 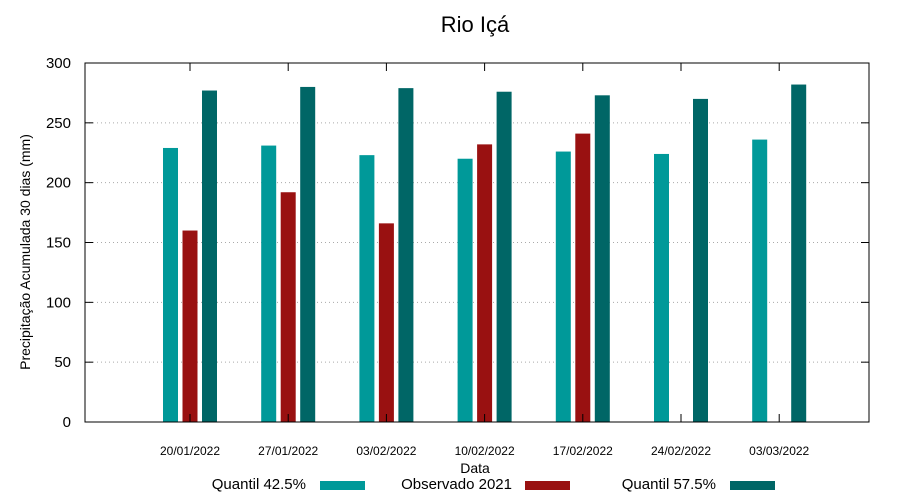 I want to click on legend-label: Observado 2021, so click(x=456, y=484).